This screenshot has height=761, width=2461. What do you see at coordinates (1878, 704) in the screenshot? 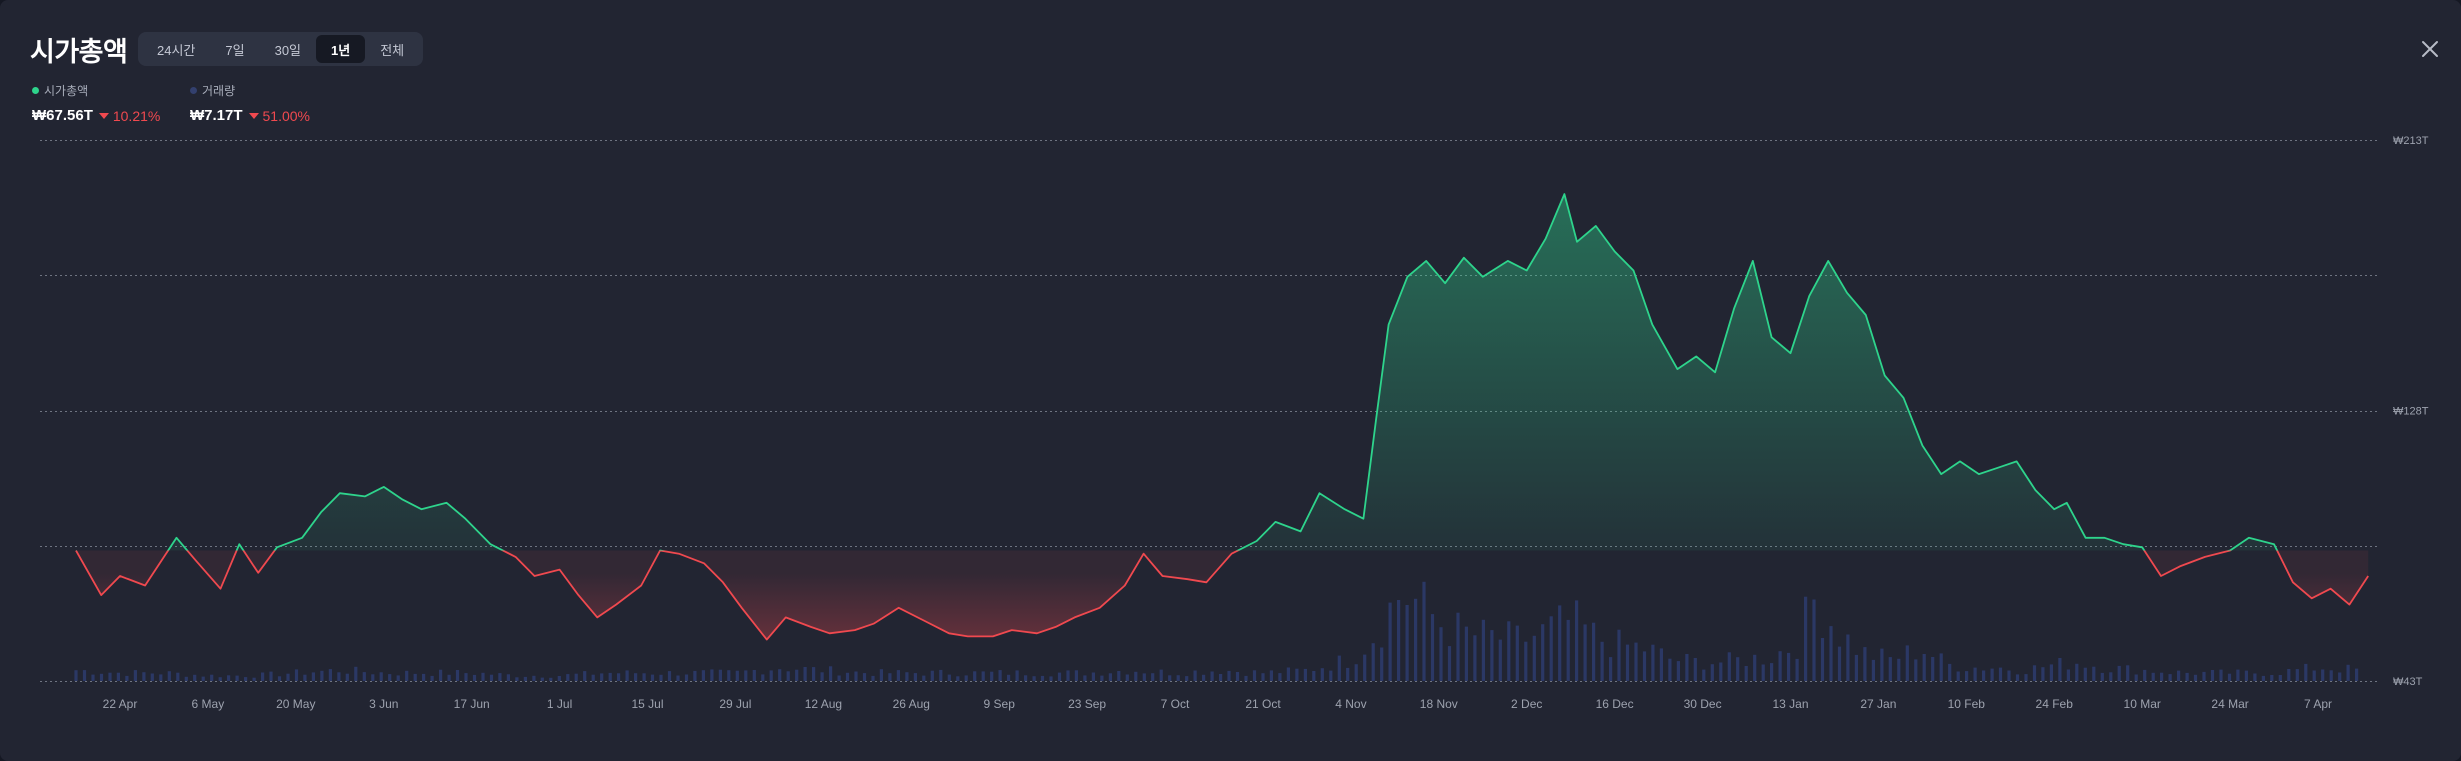
I see `x-tick-label: 27 Jan` at bounding box center [1878, 704].